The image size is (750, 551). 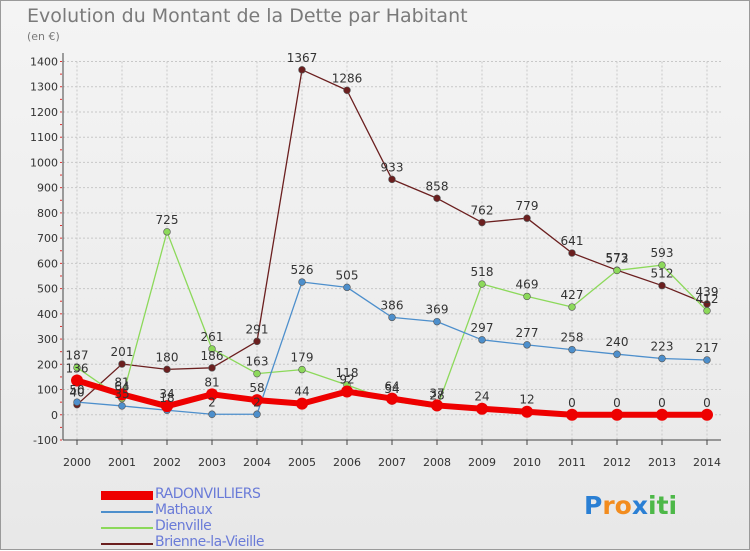 What do you see at coordinates (47, 314) in the screenshot?
I see `y-tick-label: 400` at bounding box center [47, 314].